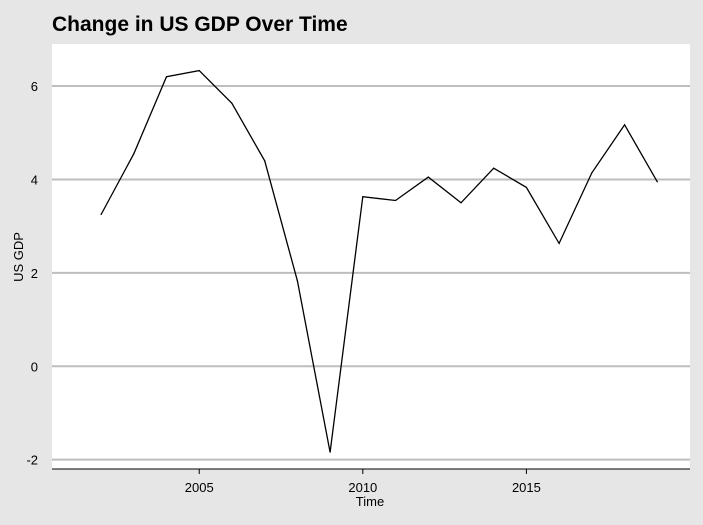  I want to click on y-tick-label: 4, so click(34, 179).